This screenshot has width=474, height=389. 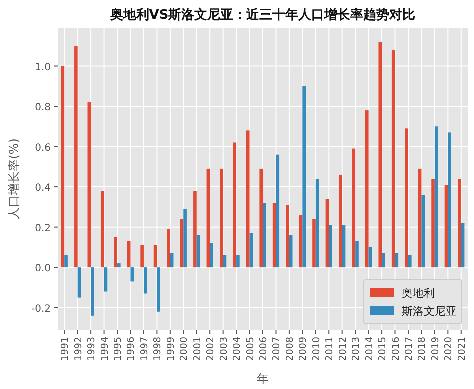 What do you see at coordinates (211, 349) in the screenshot?
I see `x-tick-label: 2002` at bounding box center [211, 349].